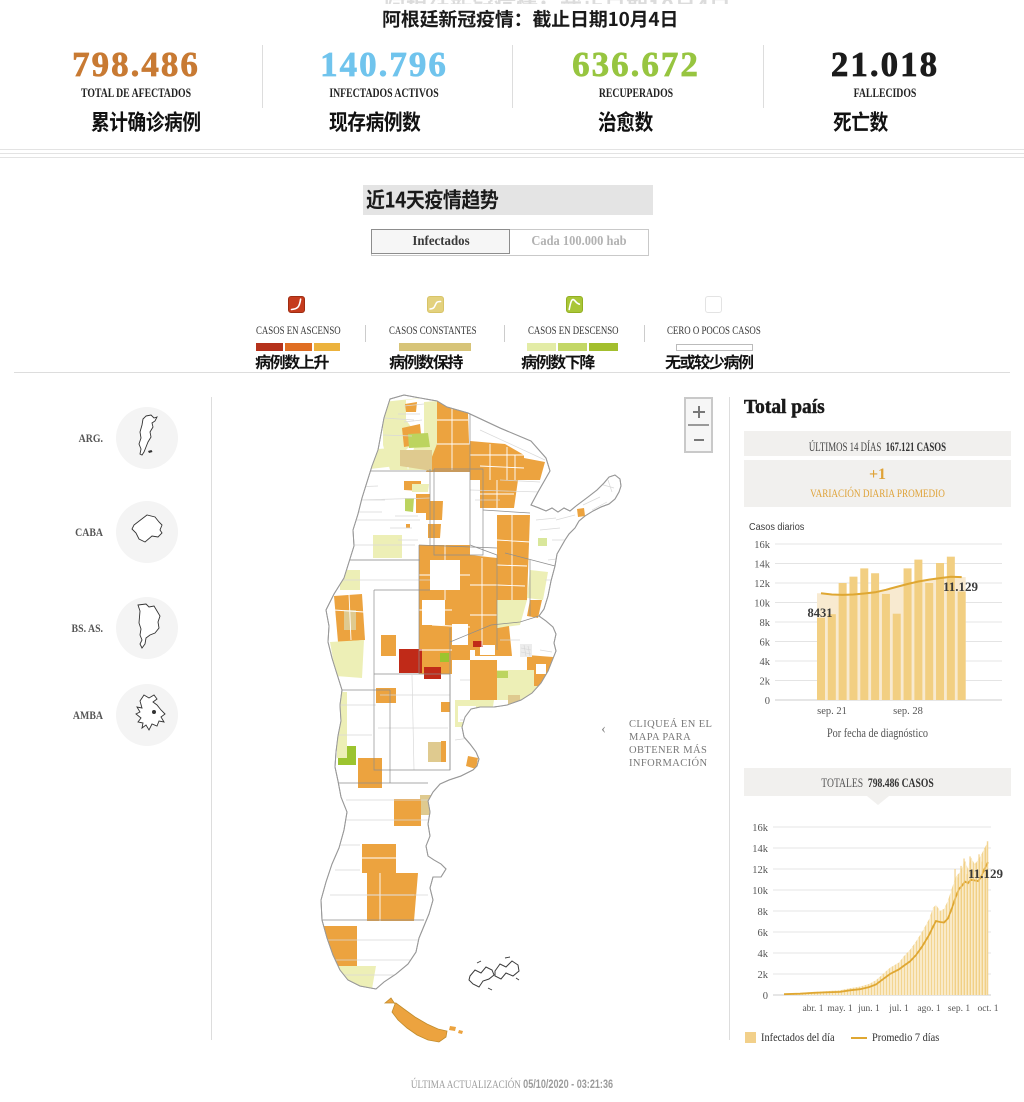  I want to click on svg-text: jun. 1, so click(868, 1009).